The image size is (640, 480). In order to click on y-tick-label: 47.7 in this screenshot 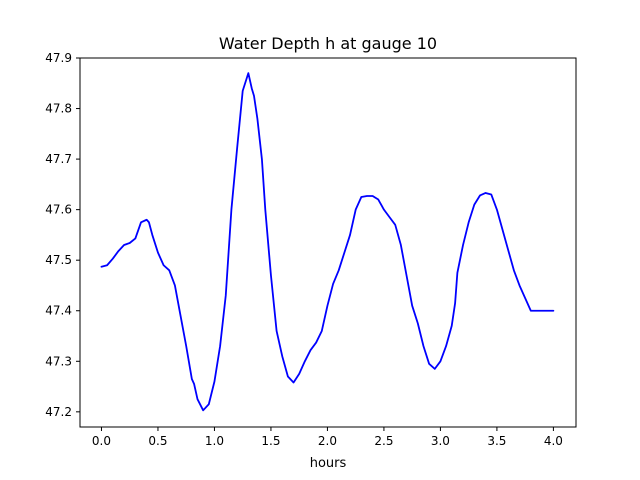, I will do `click(58, 159)`.